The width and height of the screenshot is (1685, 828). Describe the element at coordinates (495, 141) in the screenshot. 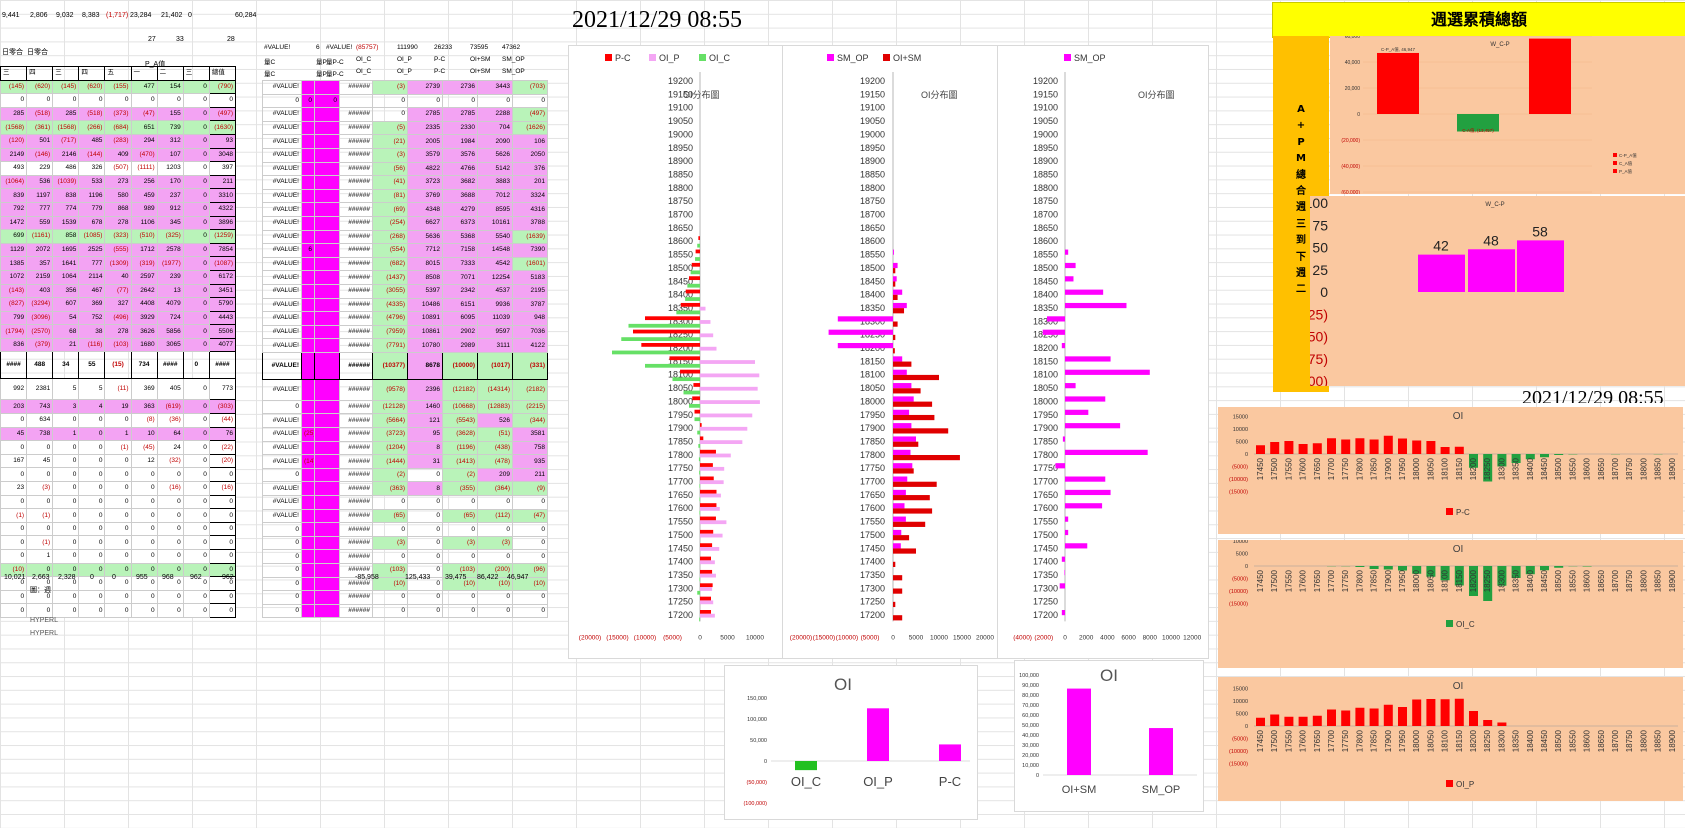

I see `mid-table-cell: 2090` at that location.